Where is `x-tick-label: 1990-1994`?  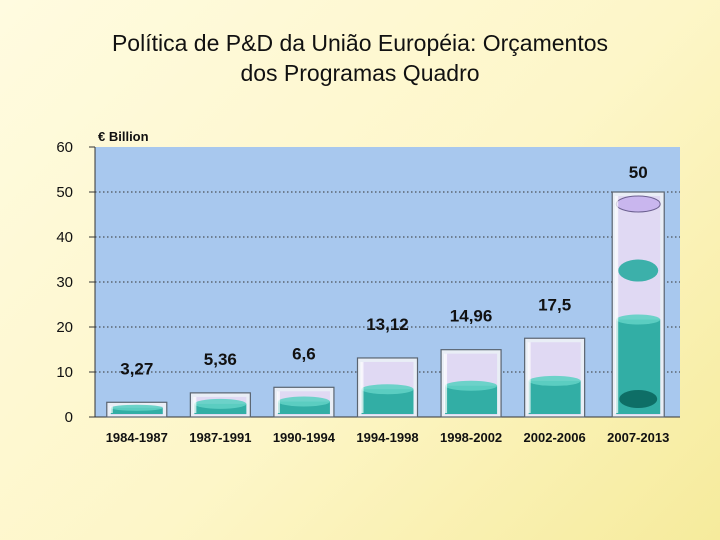 x-tick-label: 1990-1994 is located at coordinates (304, 437).